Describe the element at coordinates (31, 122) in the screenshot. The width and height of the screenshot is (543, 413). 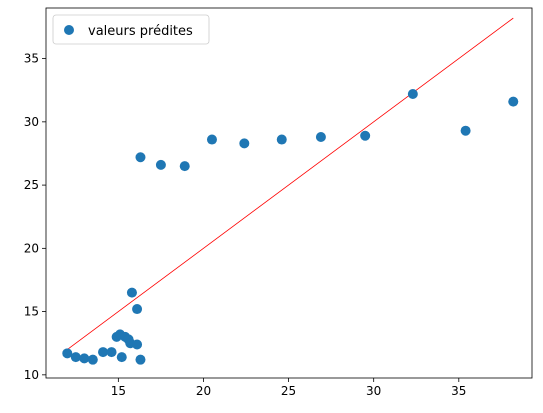
I see `y-tick-label-30: 30` at that location.